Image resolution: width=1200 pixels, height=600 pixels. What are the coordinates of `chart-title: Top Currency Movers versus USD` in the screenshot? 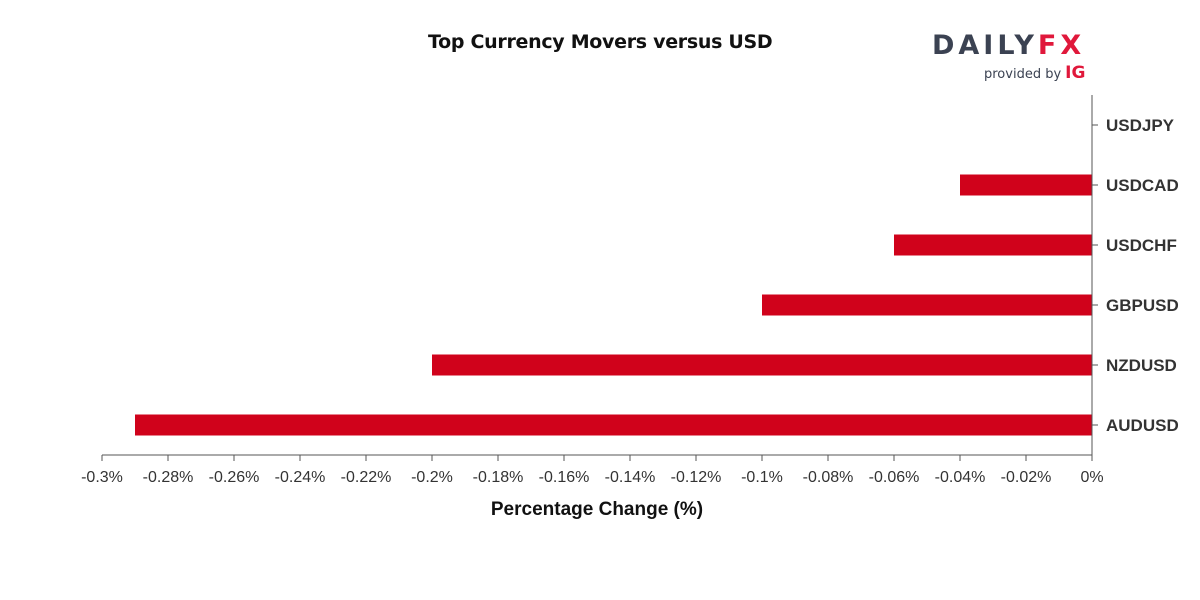 It's located at (600, 42).